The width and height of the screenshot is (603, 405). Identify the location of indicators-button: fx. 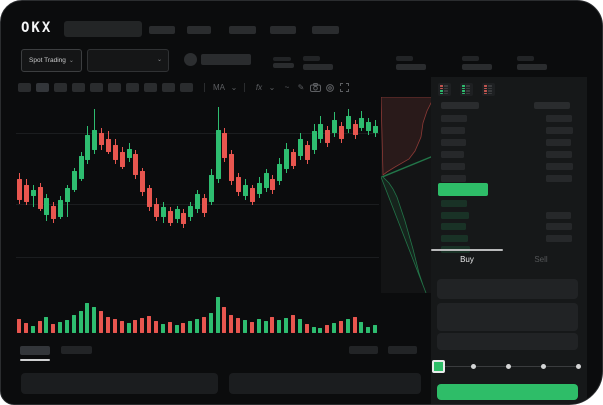
(259, 87).